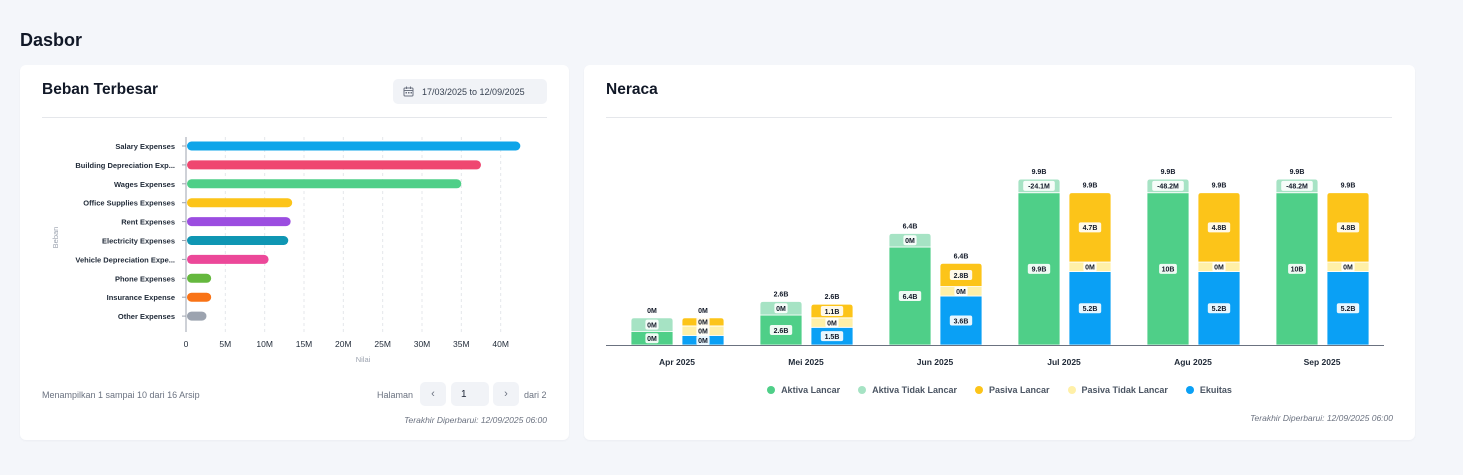  Describe the element at coordinates (144, 184) in the screenshot. I see `category-label: Wages Expenses` at that location.